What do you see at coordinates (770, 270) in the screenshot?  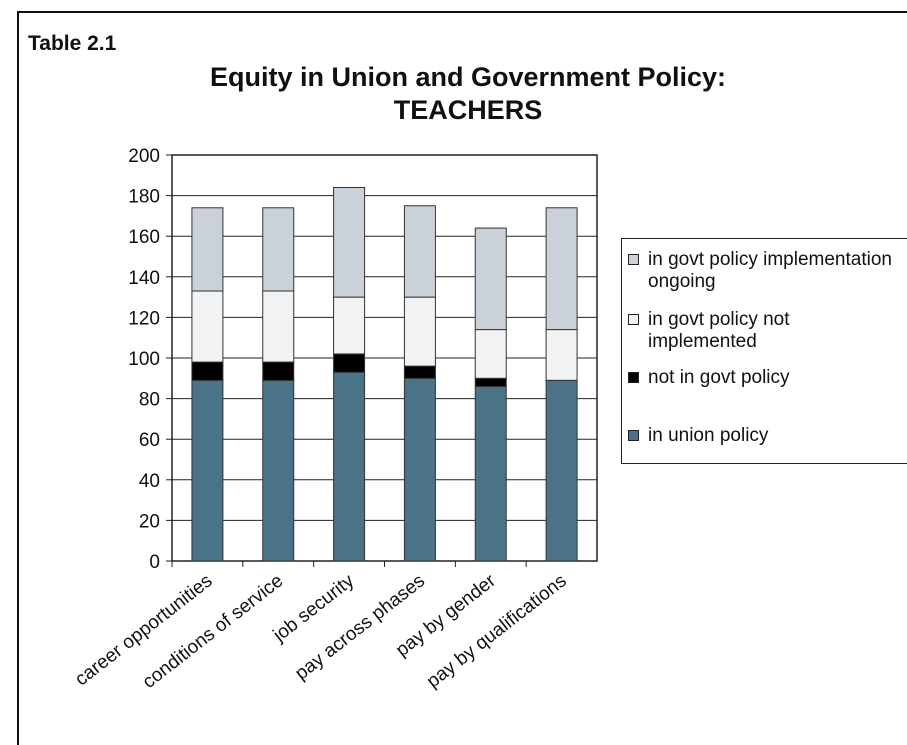 I see `legend-label: in govt policy implementation ongoing` at bounding box center [770, 270].